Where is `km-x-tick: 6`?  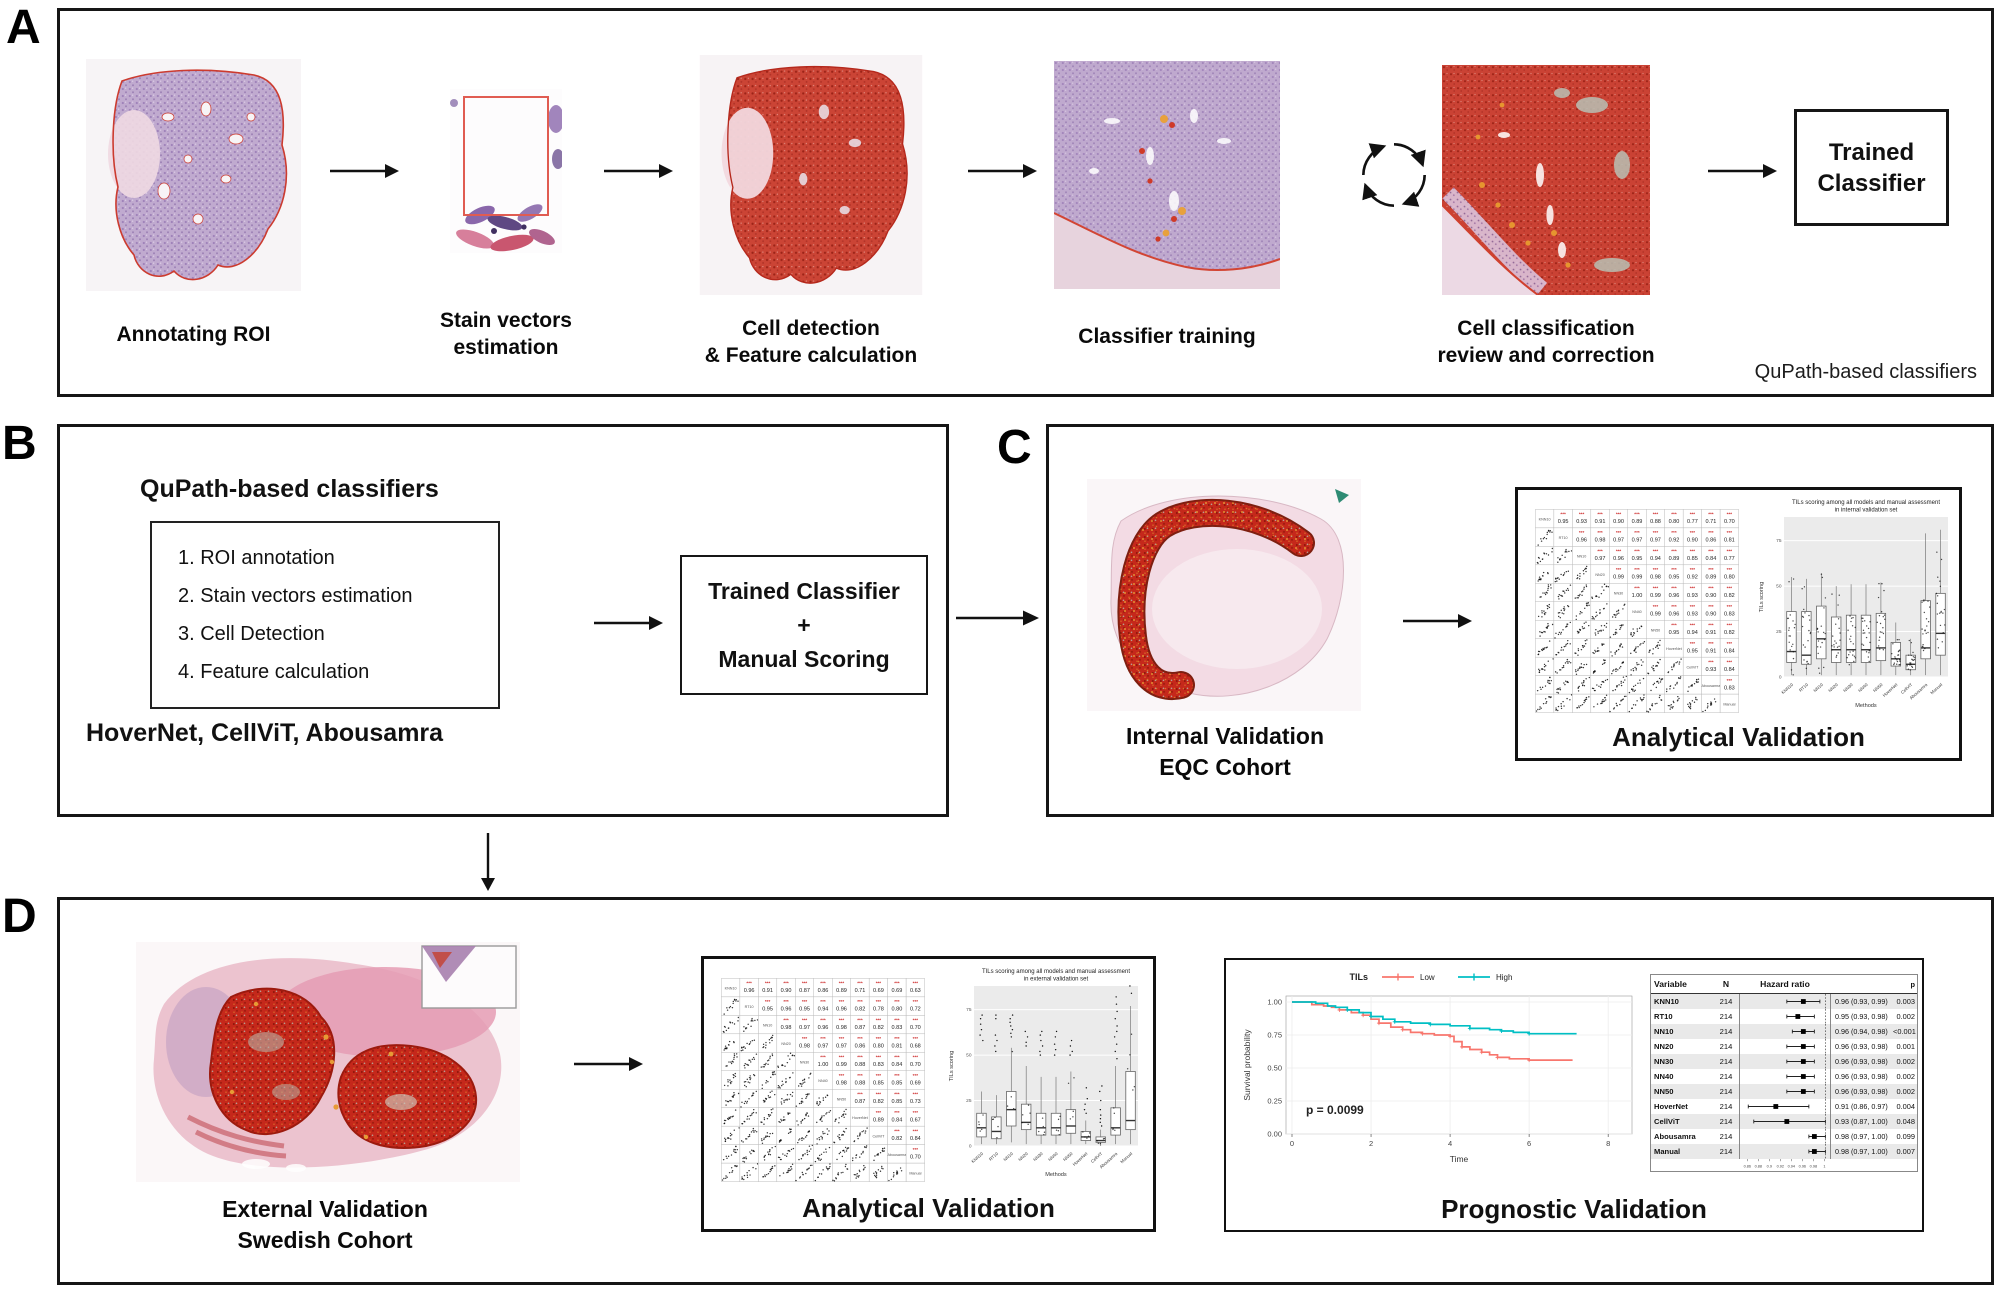 km-x-tick: 6 is located at coordinates (1529, 1143).